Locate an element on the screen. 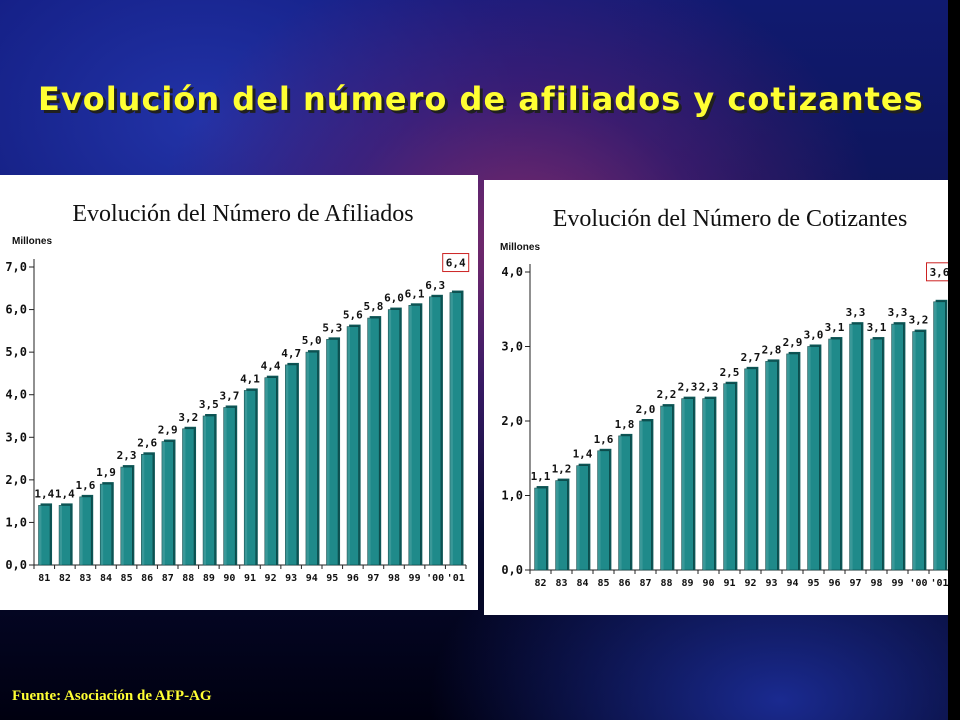 Image resolution: width=960 pixels, height=720 pixels. y-tick-label: 3,0 is located at coordinates (512, 347).